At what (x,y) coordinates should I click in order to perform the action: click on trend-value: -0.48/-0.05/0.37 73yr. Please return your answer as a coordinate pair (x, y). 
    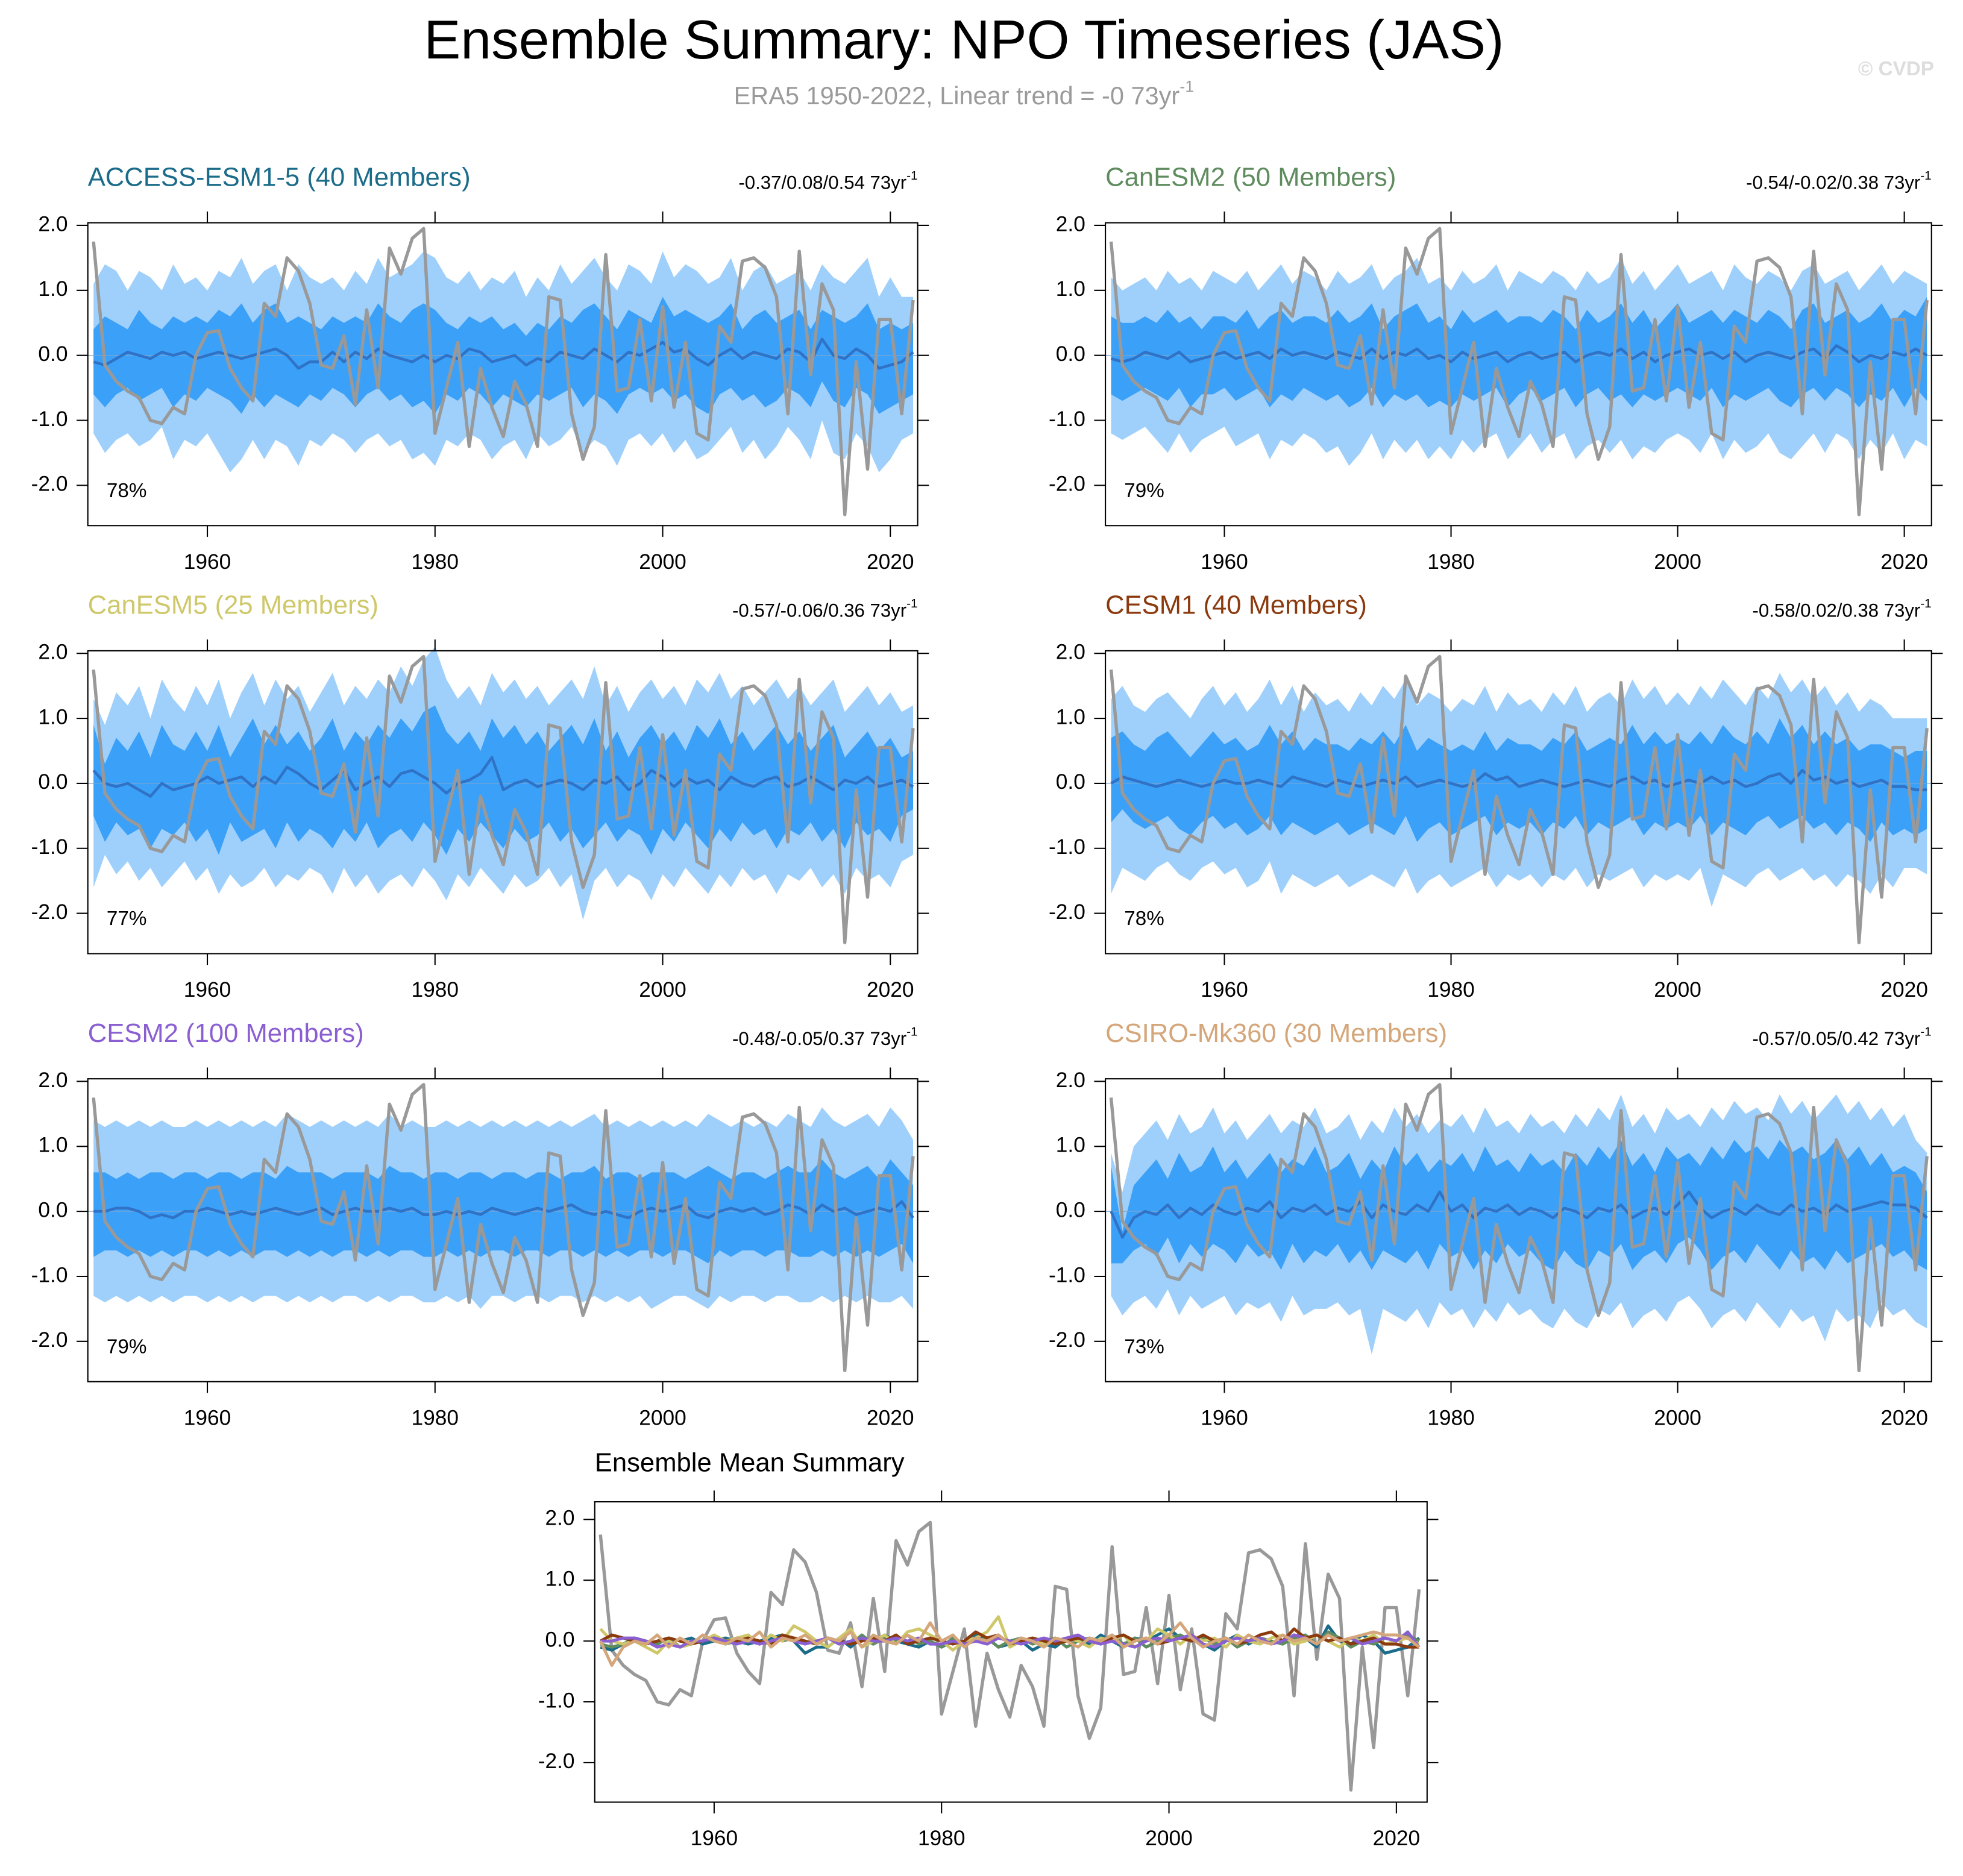
    Looking at the image, I should click on (819, 1038).